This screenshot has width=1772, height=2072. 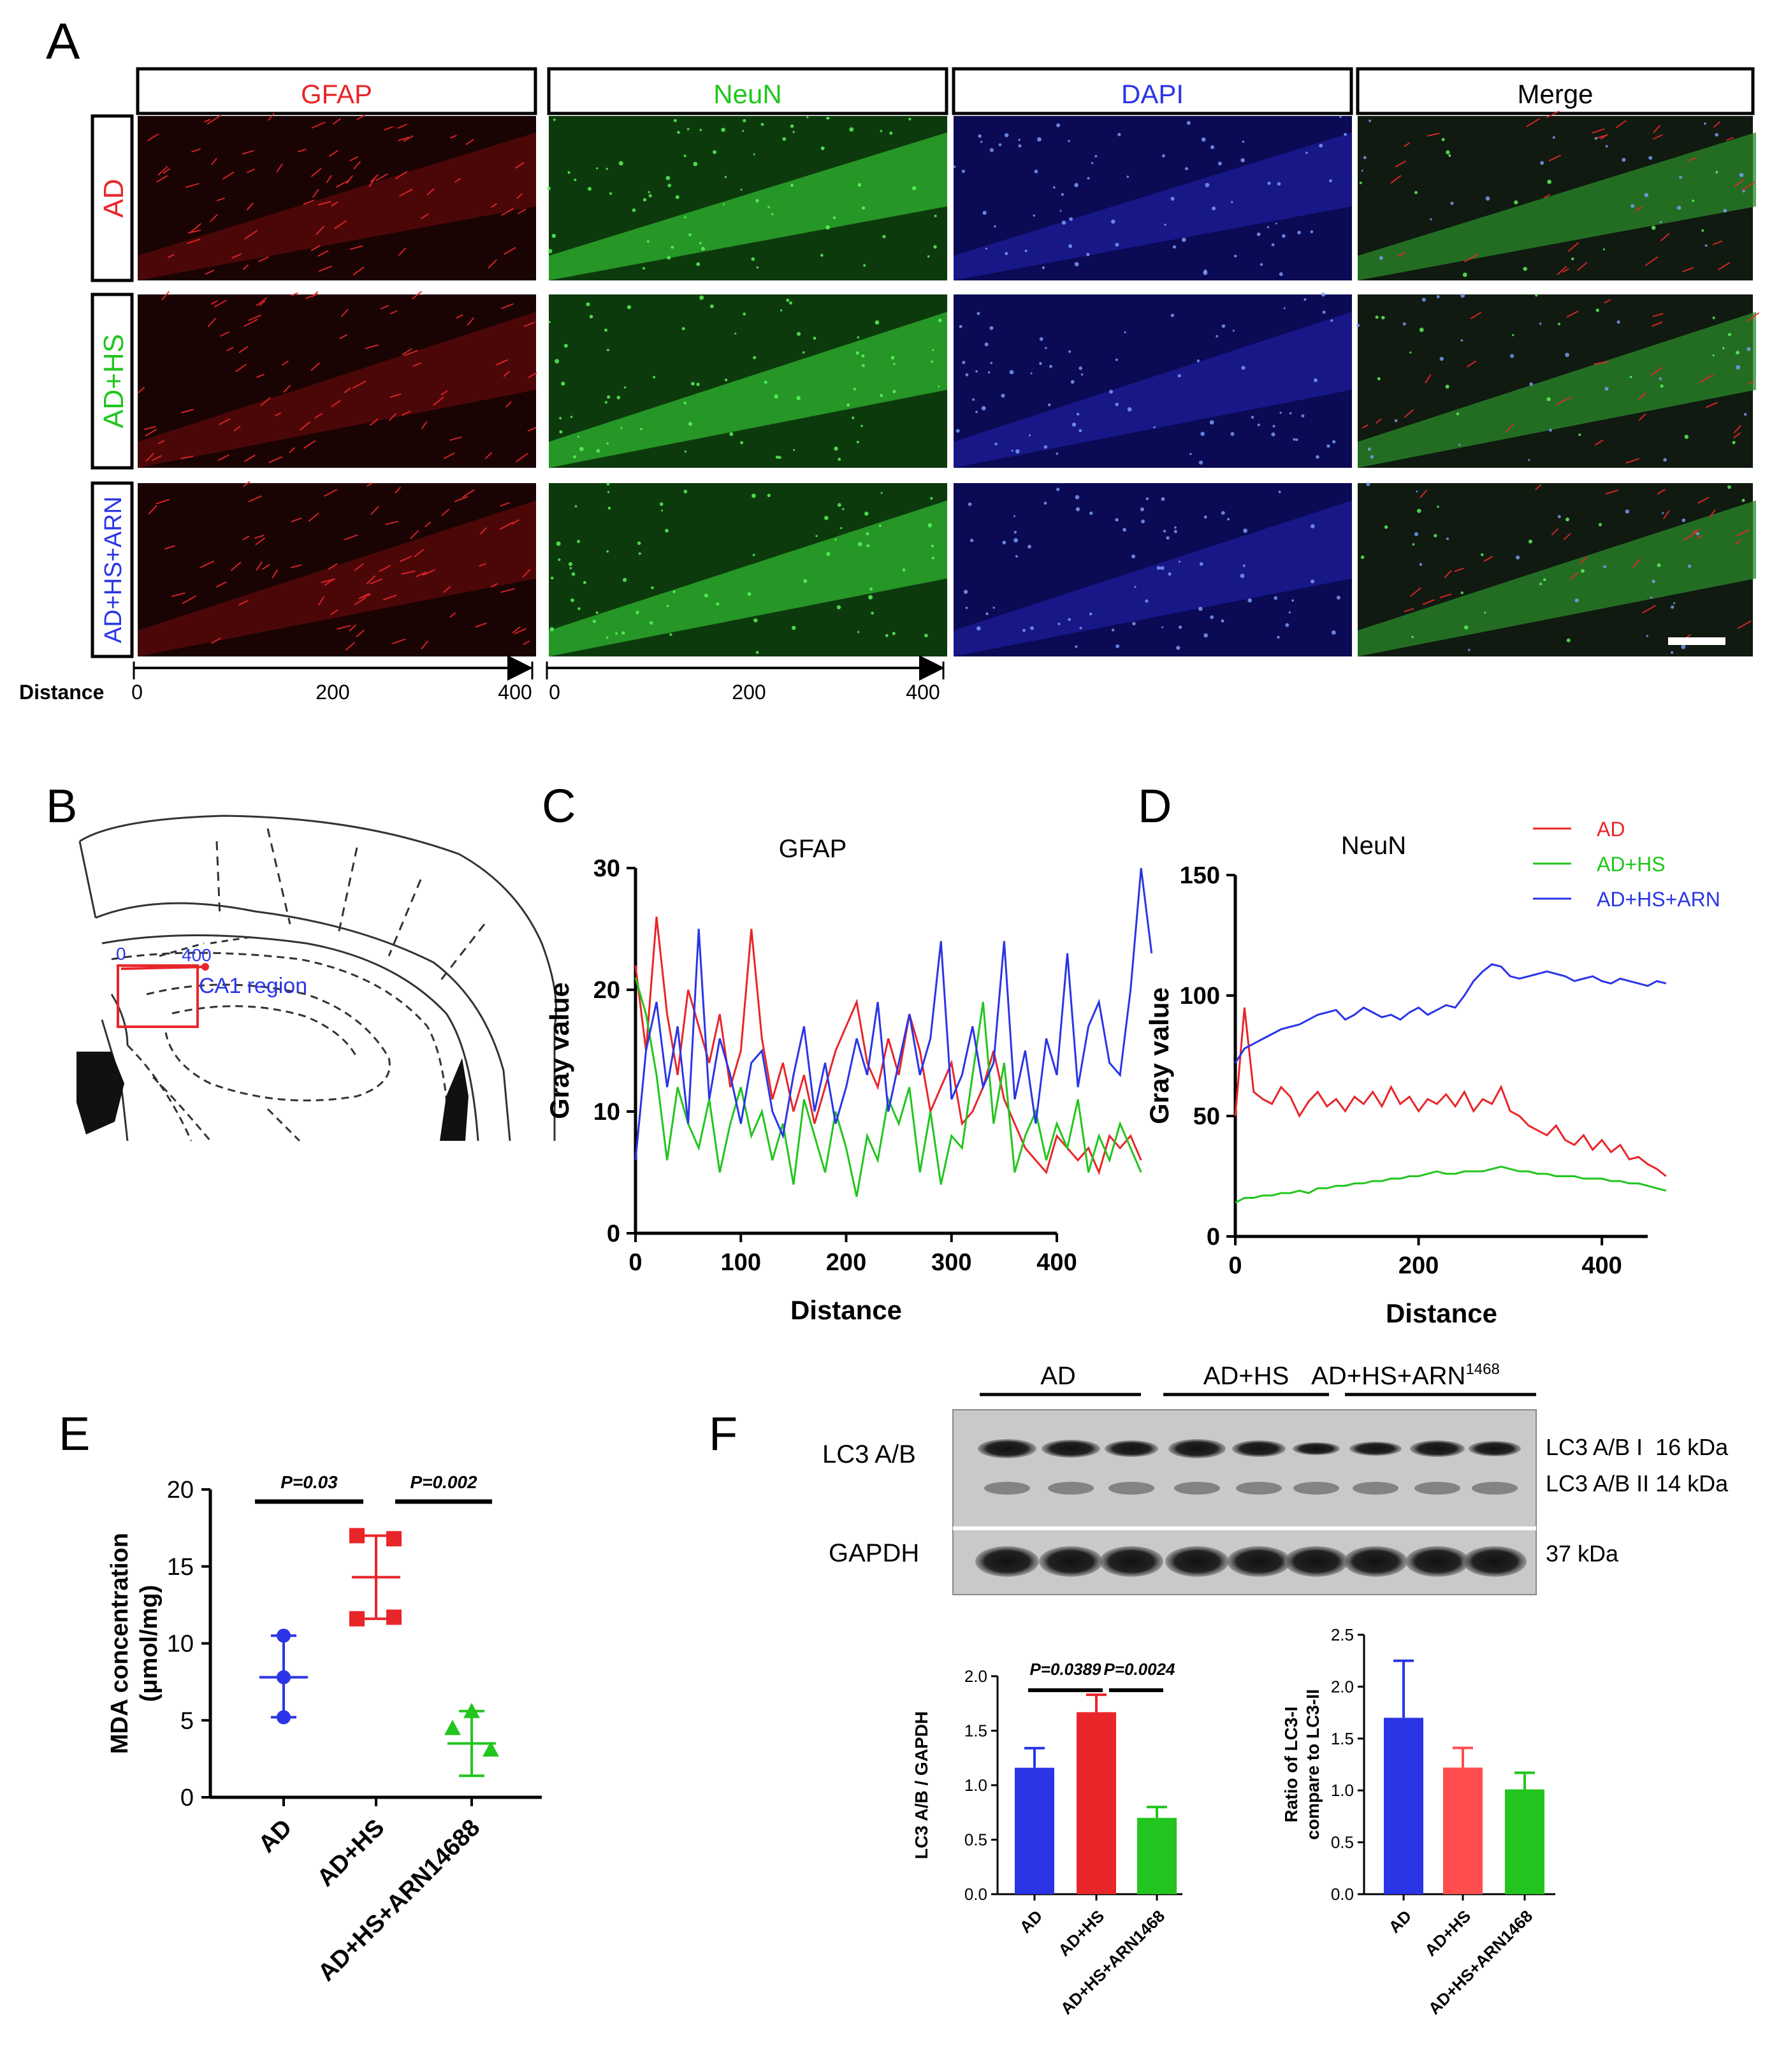 I want to click on legend-label: AD+HS+ARN, so click(x=1658, y=899).